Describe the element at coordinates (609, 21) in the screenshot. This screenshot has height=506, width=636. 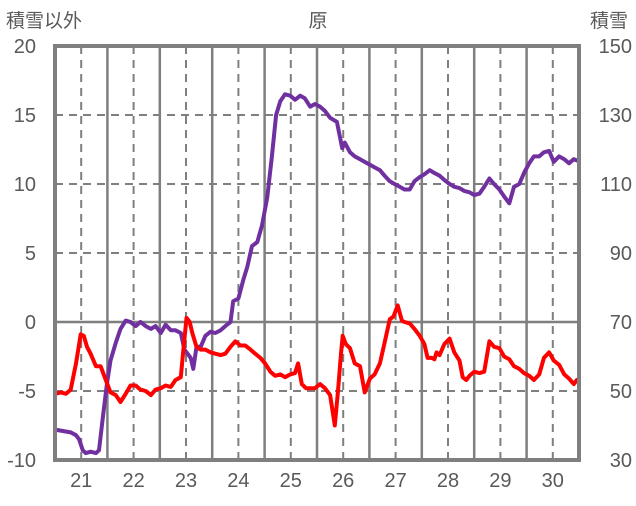
I see `right-axis-label: 積雪` at that location.